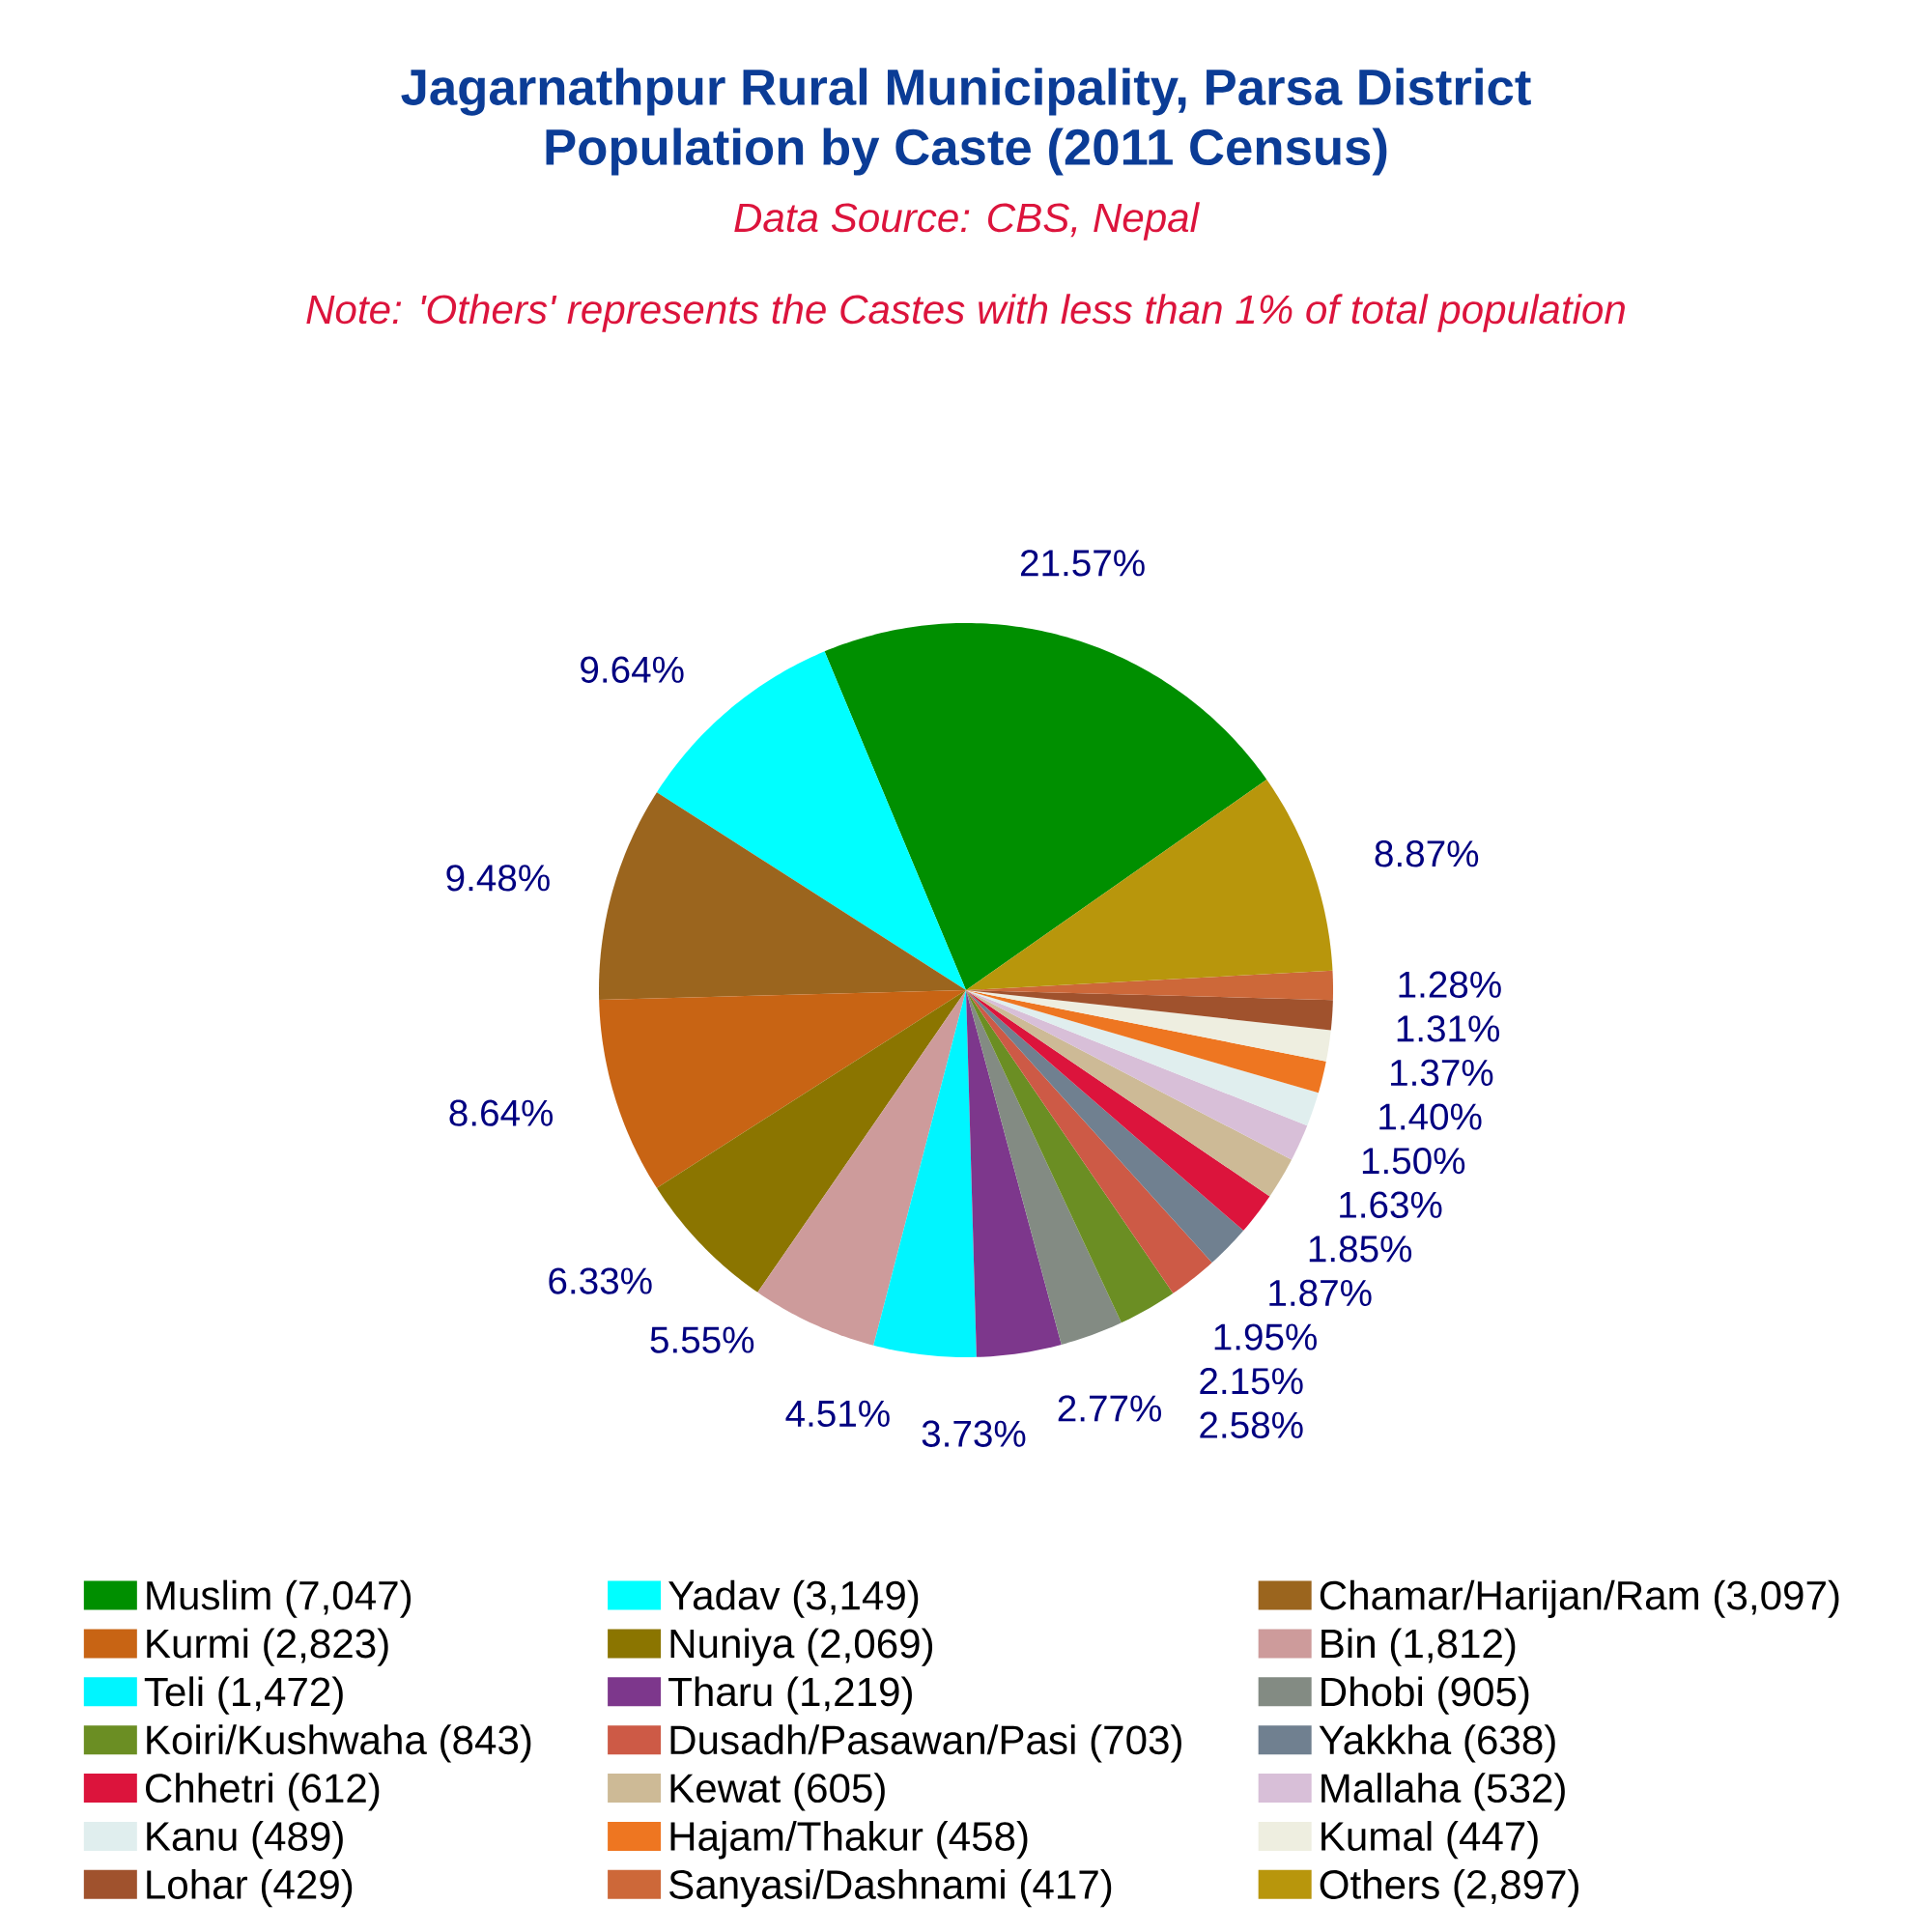  What do you see at coordinates (1425, 1695) in the screenshot?
I see `legend-label: Dhobi (905)` at bounding box center [1425, 1695].